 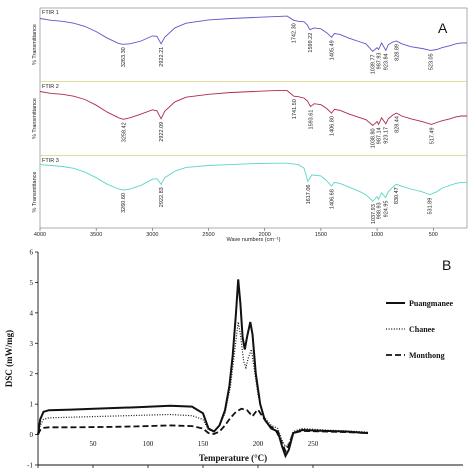 I want to click on ftir-xtick-label-3000: 3000, so click(x=152, y=235).